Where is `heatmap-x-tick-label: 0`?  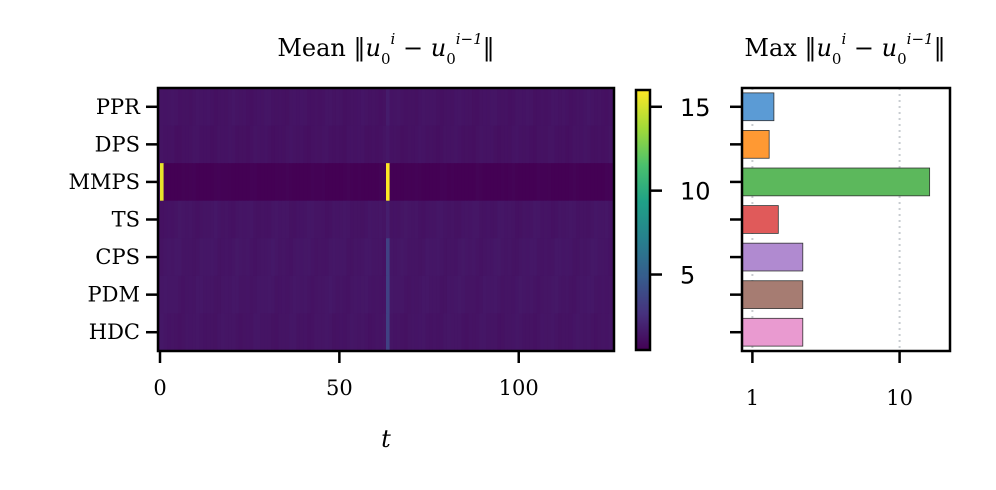 heatmap-x-tick-label: 0 is located at coordinates (159, 388).